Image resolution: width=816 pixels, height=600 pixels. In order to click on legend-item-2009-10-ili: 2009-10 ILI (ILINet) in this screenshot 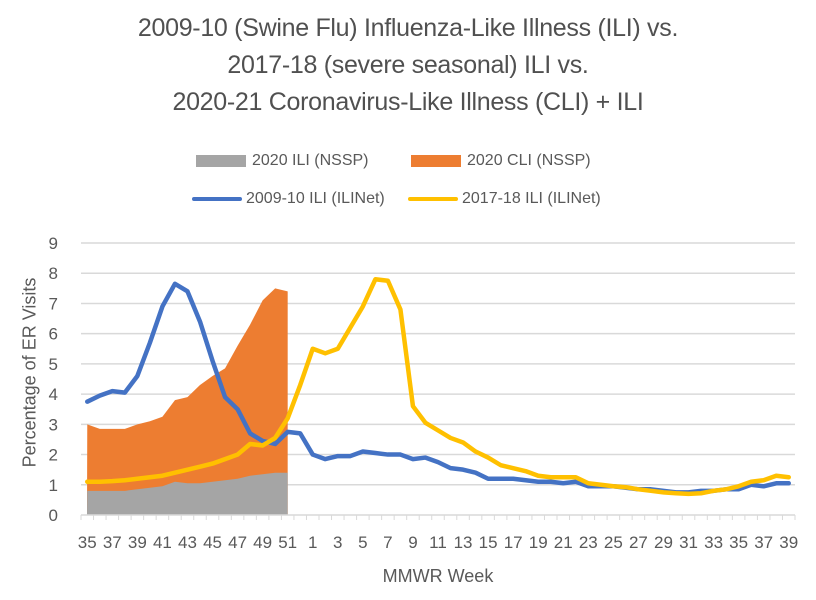, I will do `click(288, 199)`.